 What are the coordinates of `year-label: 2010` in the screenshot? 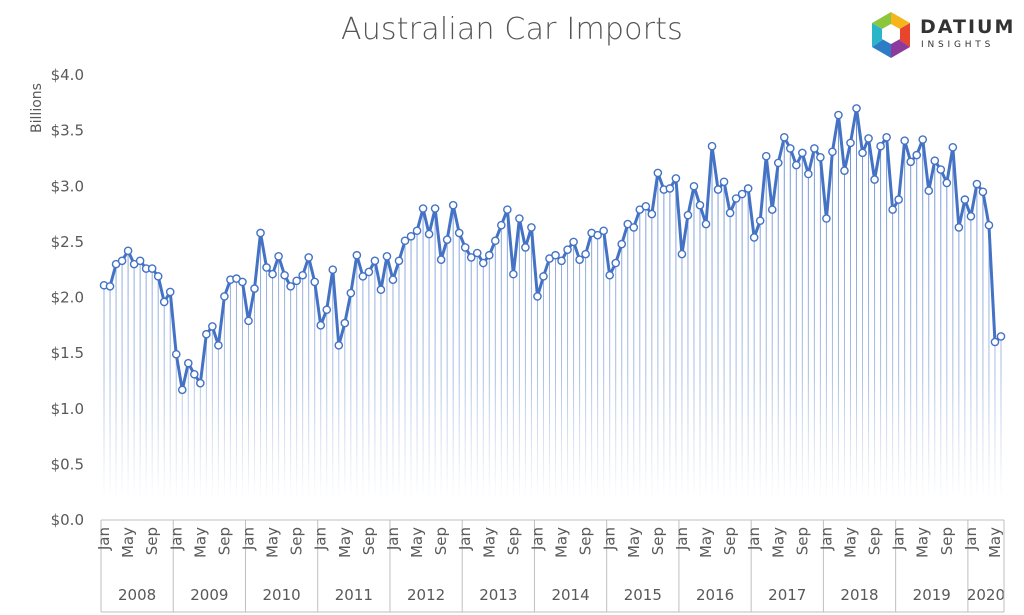 It's located at (282, 595).